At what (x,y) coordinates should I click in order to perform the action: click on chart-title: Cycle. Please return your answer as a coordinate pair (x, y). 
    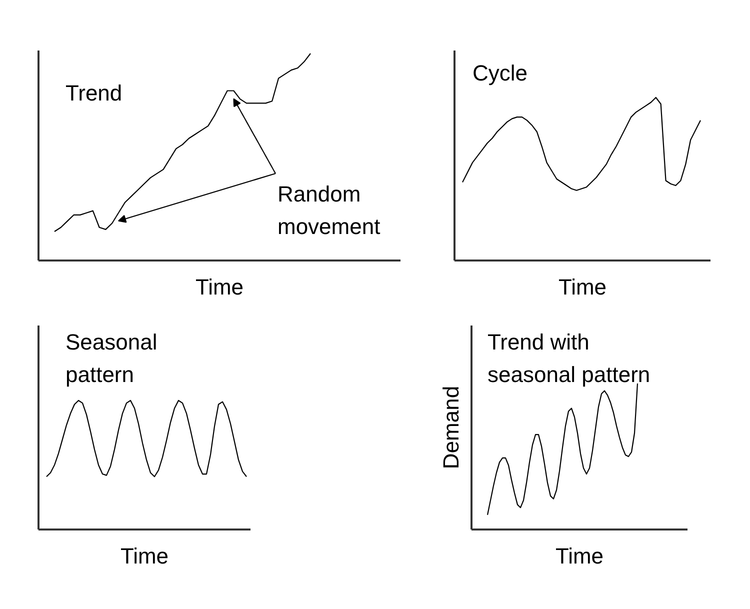
    Looking at the image, I should click on (500, 73).